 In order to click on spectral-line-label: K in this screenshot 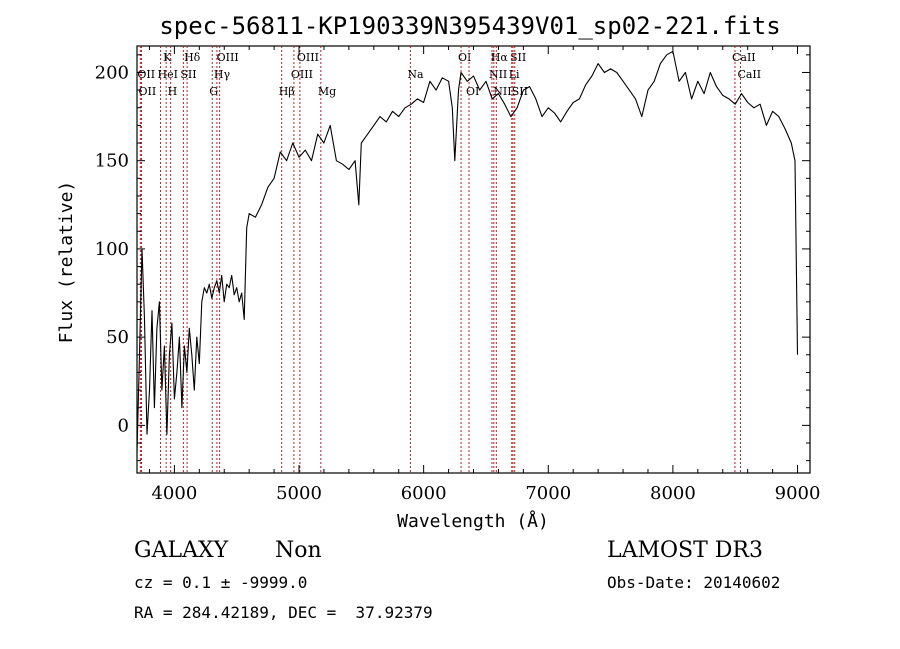, I will do `click(167, 57)`.